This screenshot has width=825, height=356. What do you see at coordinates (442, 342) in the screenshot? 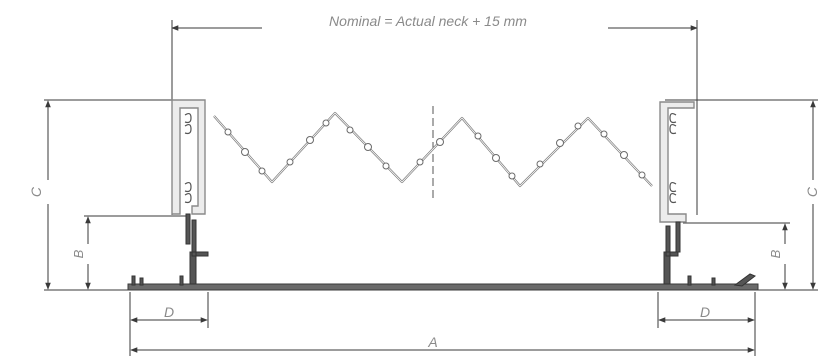
I see `dimension-a: A` at bounding box center [442, 342].